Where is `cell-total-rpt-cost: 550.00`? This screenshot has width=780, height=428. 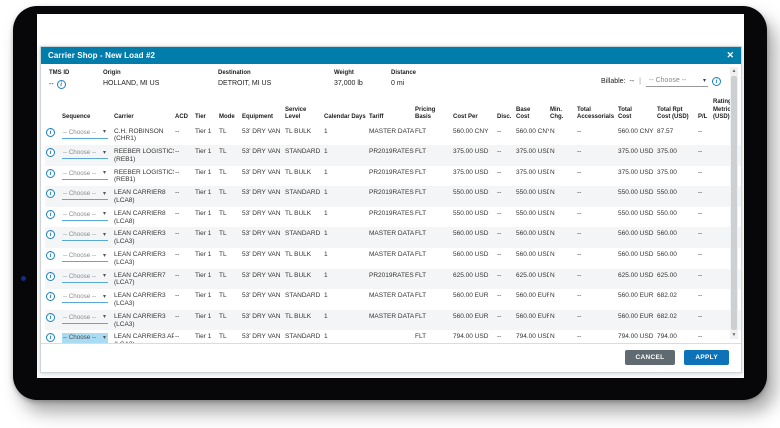 cell-total-rpt-cost: 550.00 is located at coordinates (667, 213).